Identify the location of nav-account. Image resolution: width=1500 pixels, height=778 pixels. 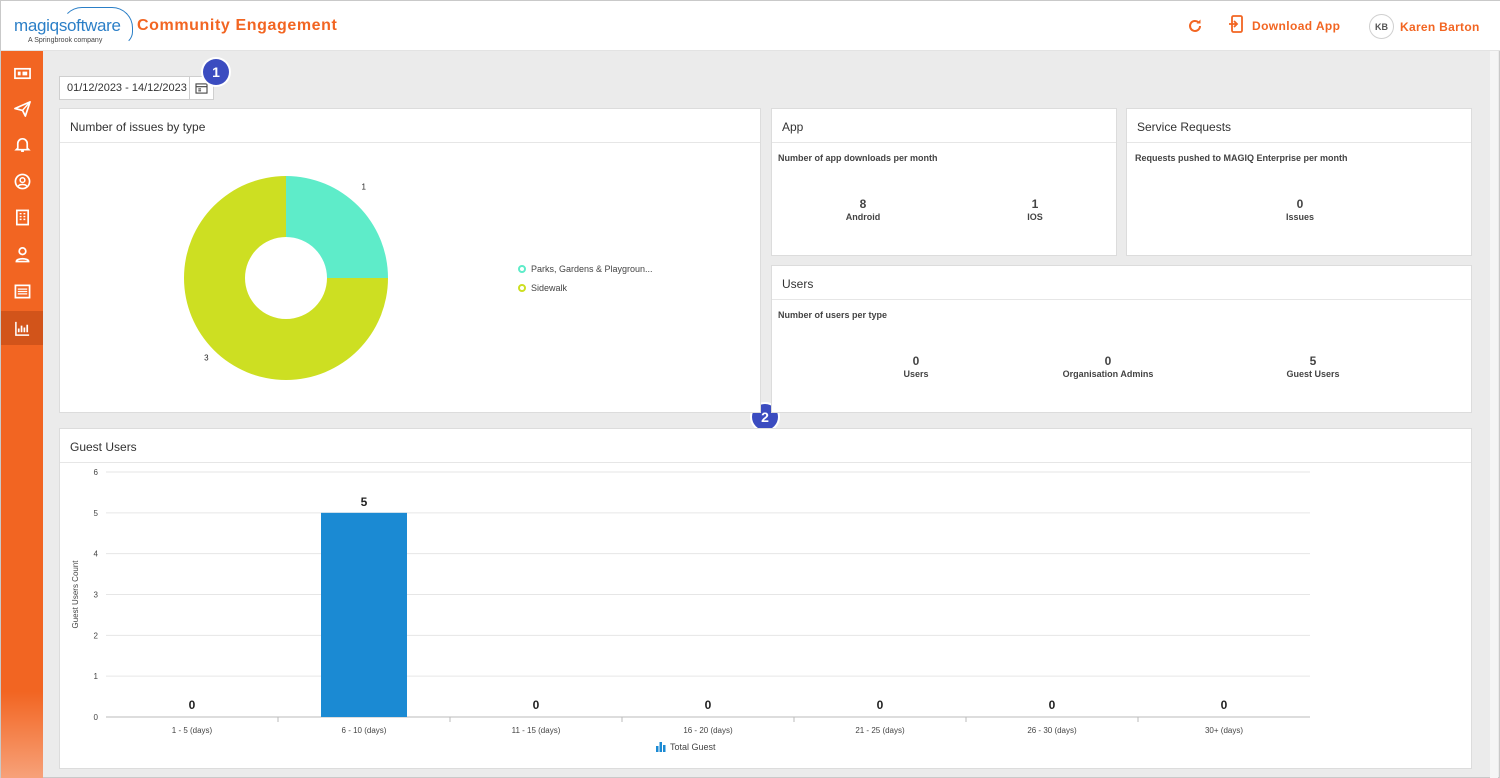
(22, 181).